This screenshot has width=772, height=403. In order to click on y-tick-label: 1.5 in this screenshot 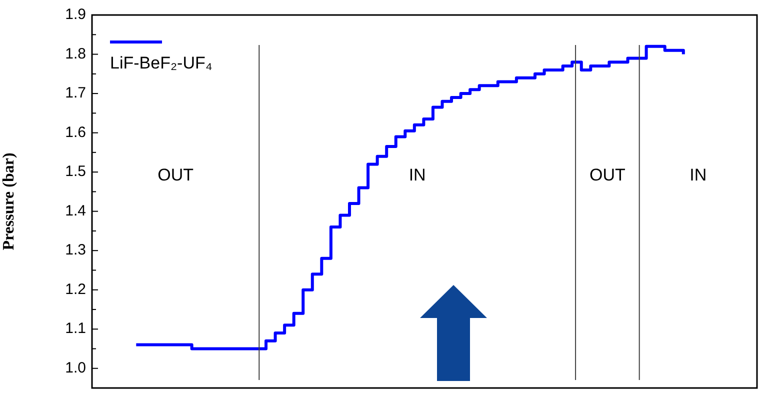, I will do `click(75, 171)`.